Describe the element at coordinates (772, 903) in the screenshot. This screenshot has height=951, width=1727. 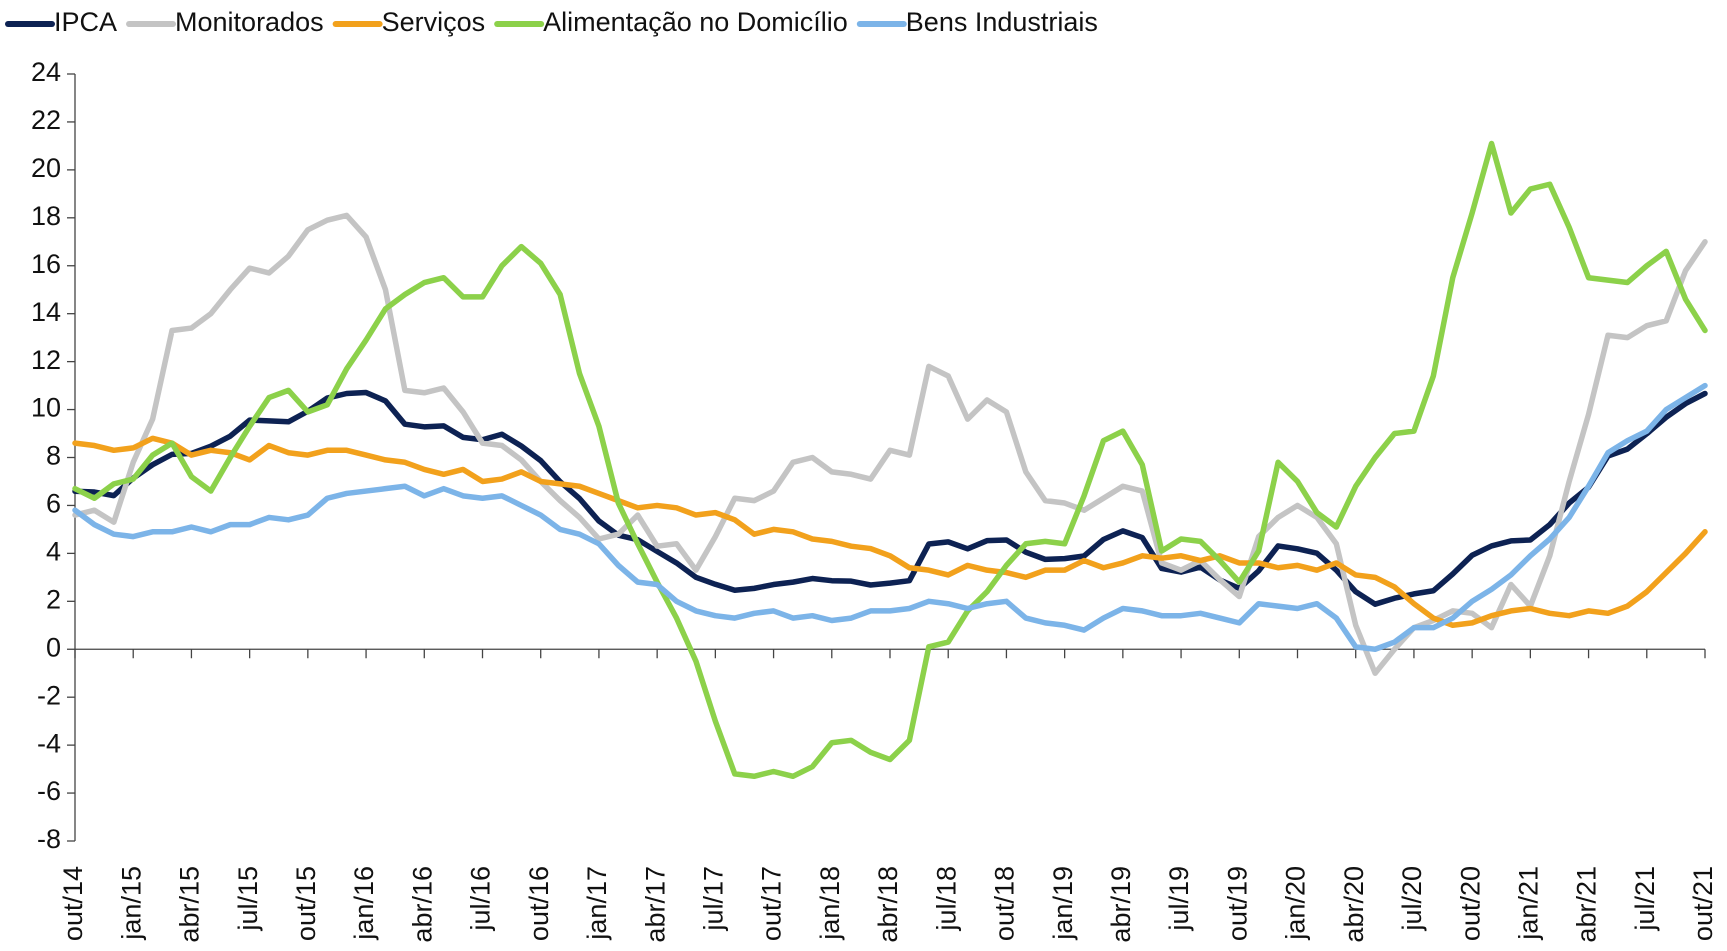
I see `x-tick-label: out/17` at that location.